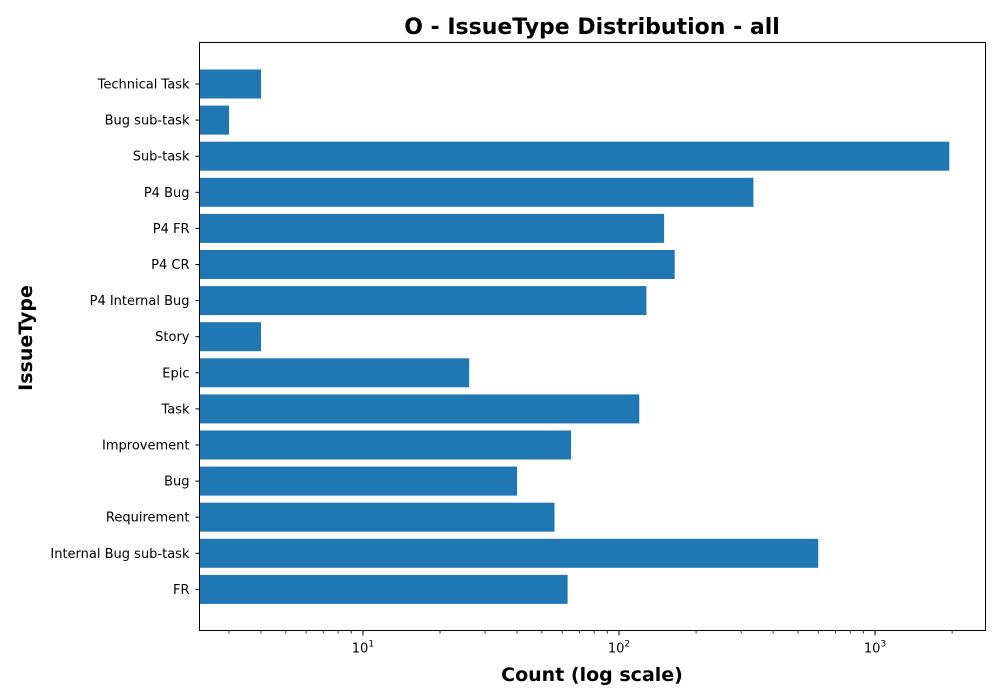 The width and height of the screenshot is (1000, 700). Describe the element at coordinates (145, 446) in the screenshot. I see `y-tick-label: Improvement` at that location.